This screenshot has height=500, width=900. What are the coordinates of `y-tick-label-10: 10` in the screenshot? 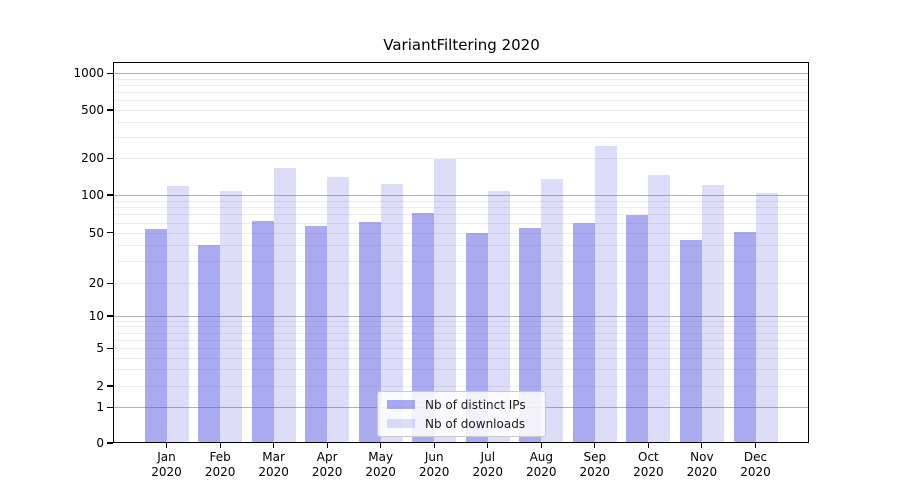 It's located at (96, 316).